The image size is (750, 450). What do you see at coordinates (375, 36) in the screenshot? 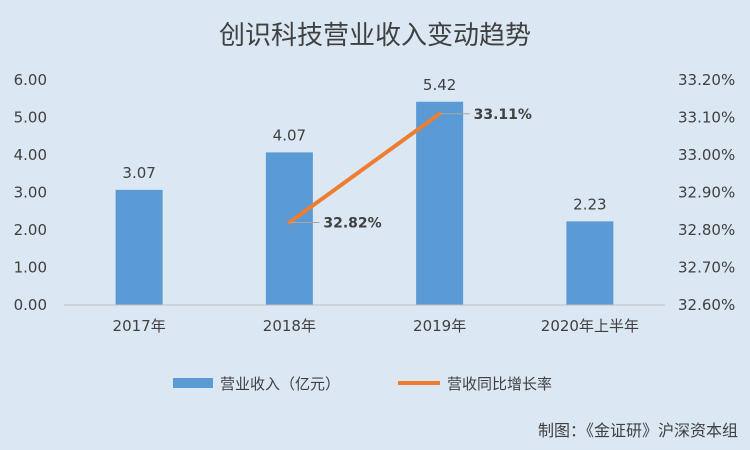
I see `chart-title: 创识科技营业收入变动趋势` at bounding box center [375, 36].